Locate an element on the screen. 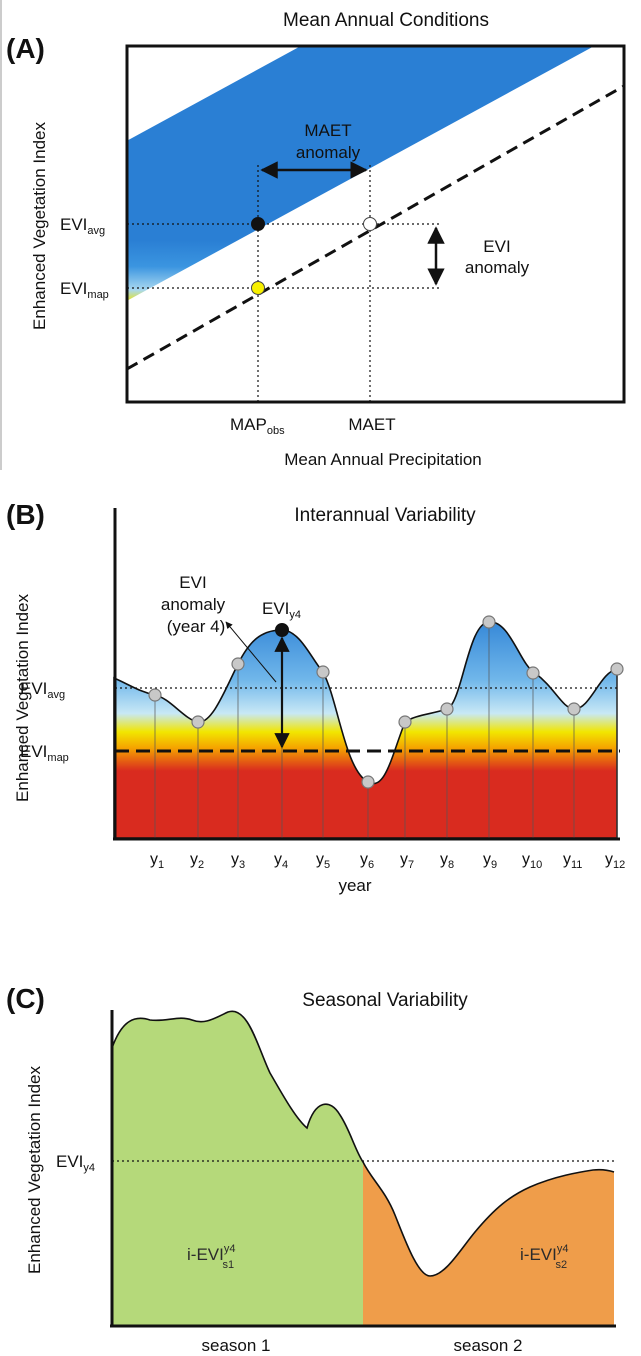 The height and width of the screenshot is (1356, 641). panel-b-xlabel: year is located at coordinates (354, 885).